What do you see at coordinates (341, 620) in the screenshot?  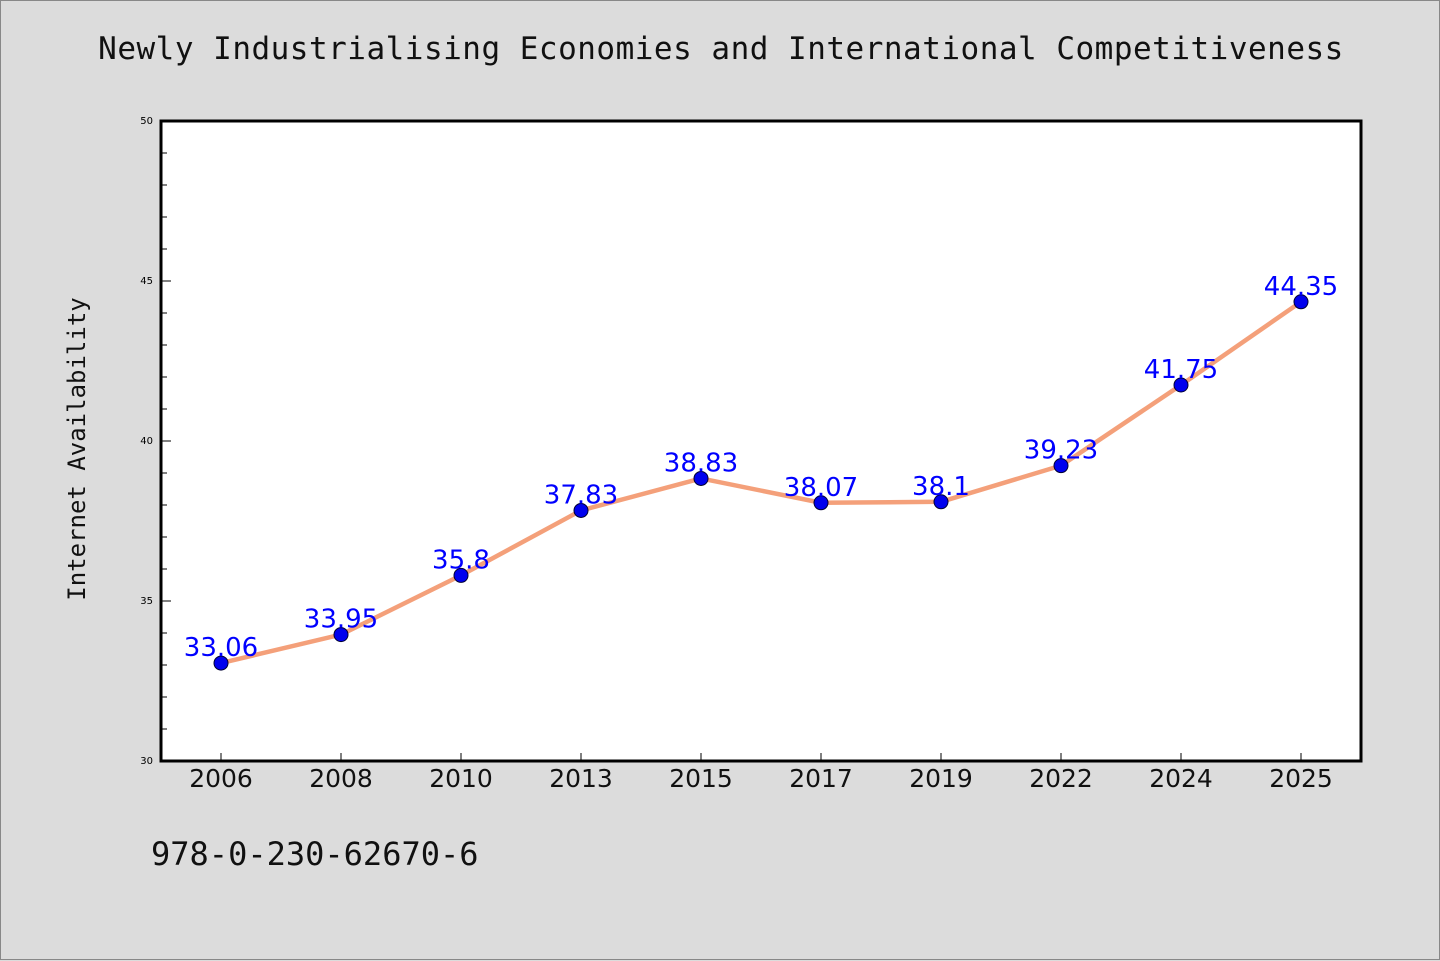 I see `data-label: 33.95` at bounding box center [341, 620].